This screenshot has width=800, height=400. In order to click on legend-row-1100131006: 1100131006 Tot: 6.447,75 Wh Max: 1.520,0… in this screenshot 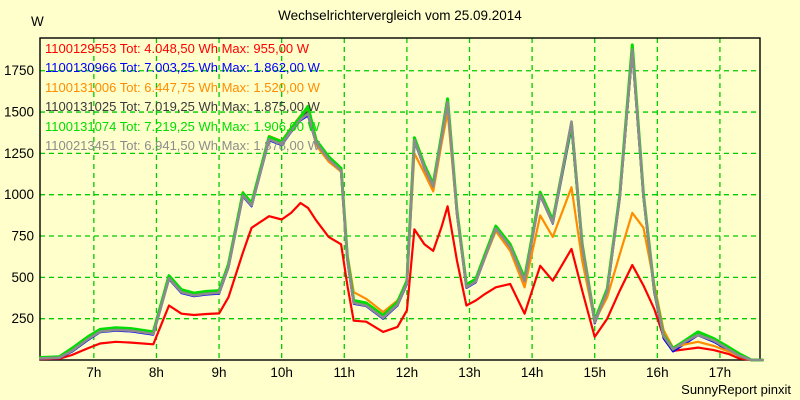, I will do `click(182, 87)`.